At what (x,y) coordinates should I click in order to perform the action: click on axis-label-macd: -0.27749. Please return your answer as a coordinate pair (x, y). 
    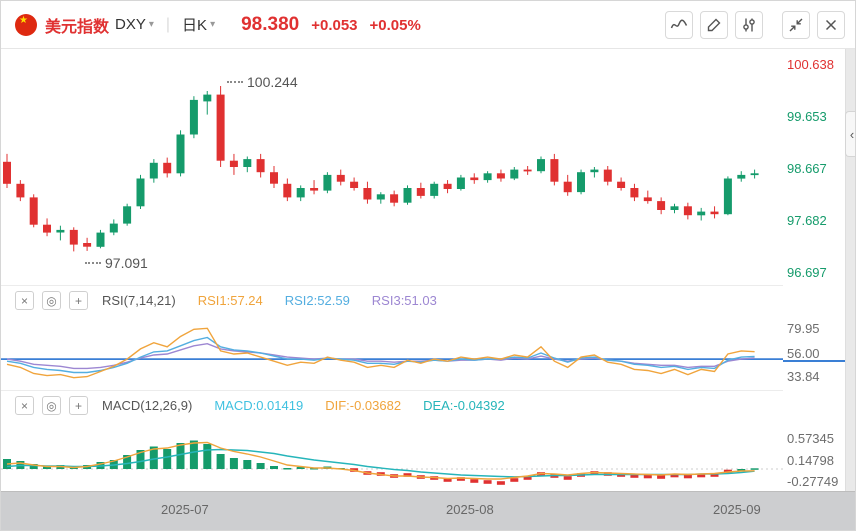
    Looking at the image, I should click on (813, 481).